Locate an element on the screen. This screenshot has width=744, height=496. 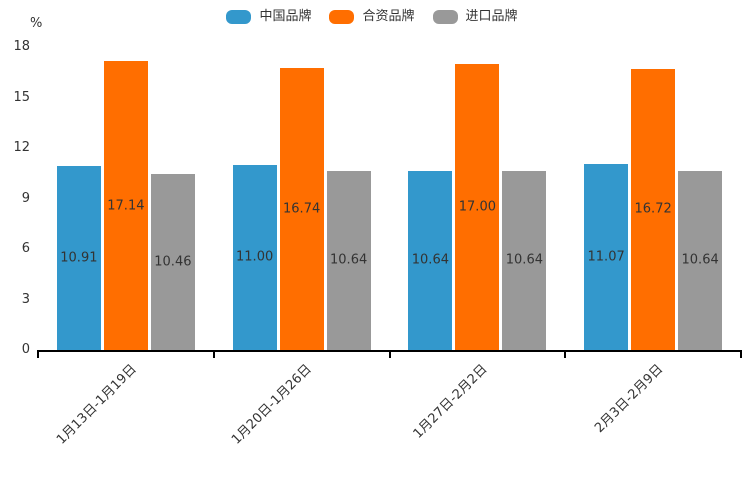
bar-value-label: 11.07 is located at coordinates (606, 257).